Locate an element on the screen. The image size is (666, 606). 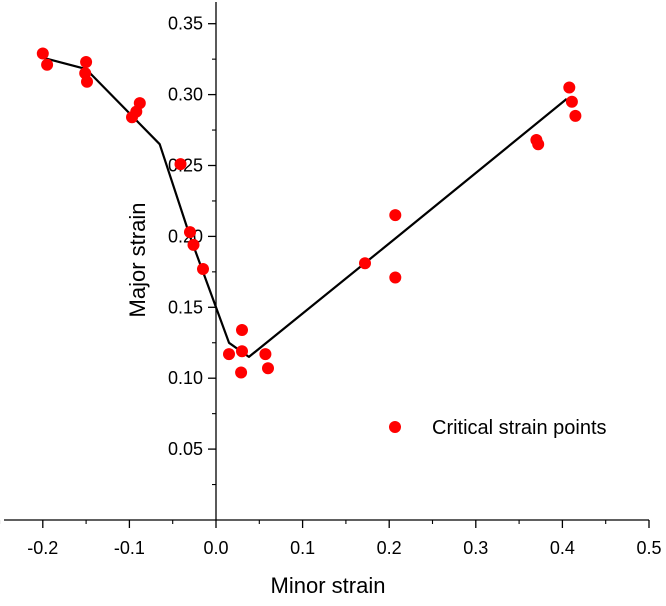
y-tick-label: 0.35 is located at coordinates (185, 24).